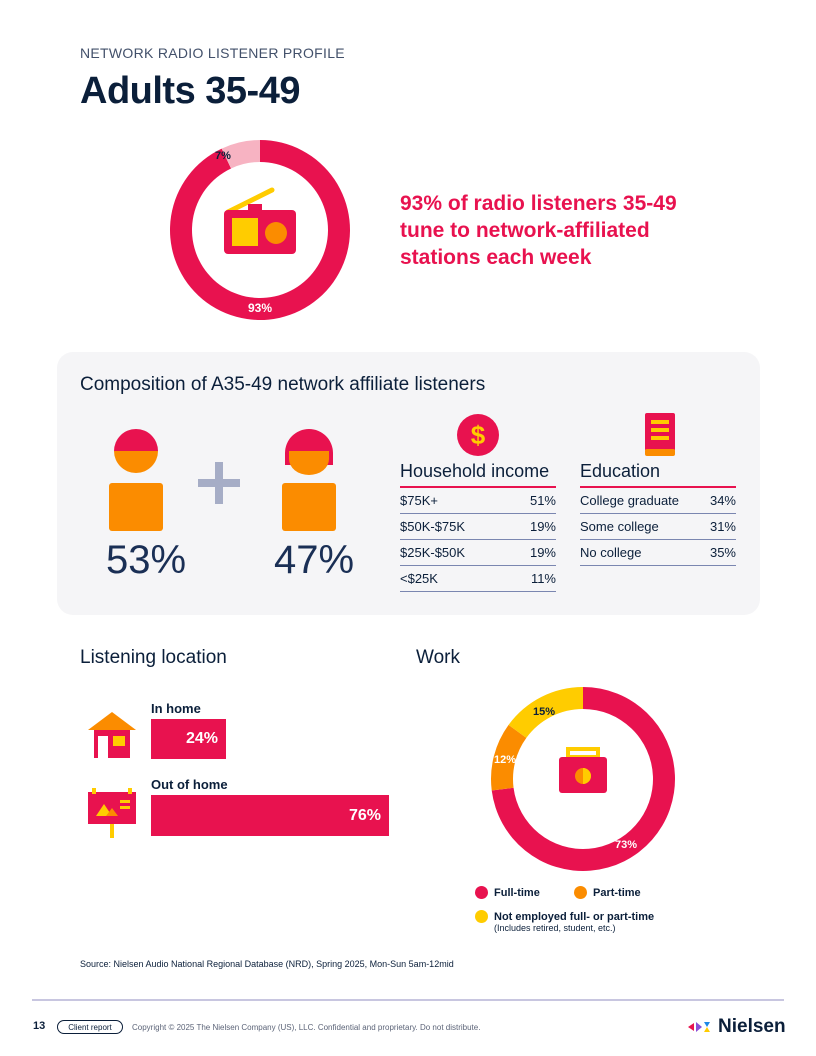 The height and width of the screenshot is (1056, 816). I want to click on legend-part-time: Part-time, so click(607, 892).